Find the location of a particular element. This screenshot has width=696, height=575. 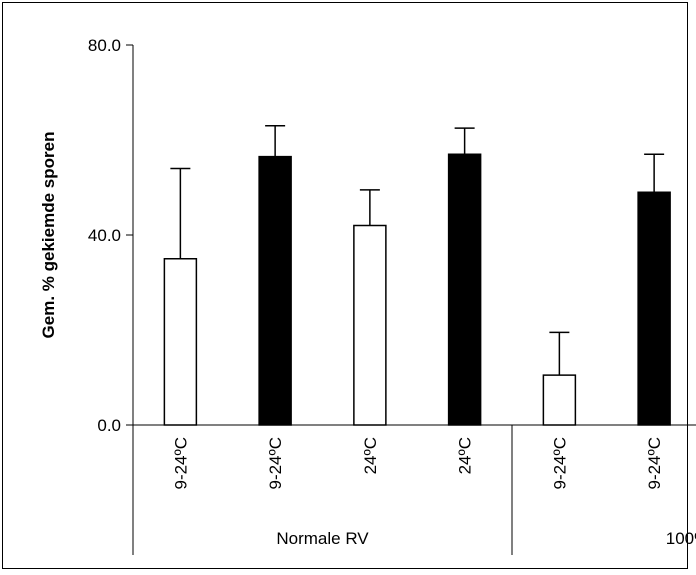

group-label: 100% RV is located at coordinates (681, 538).